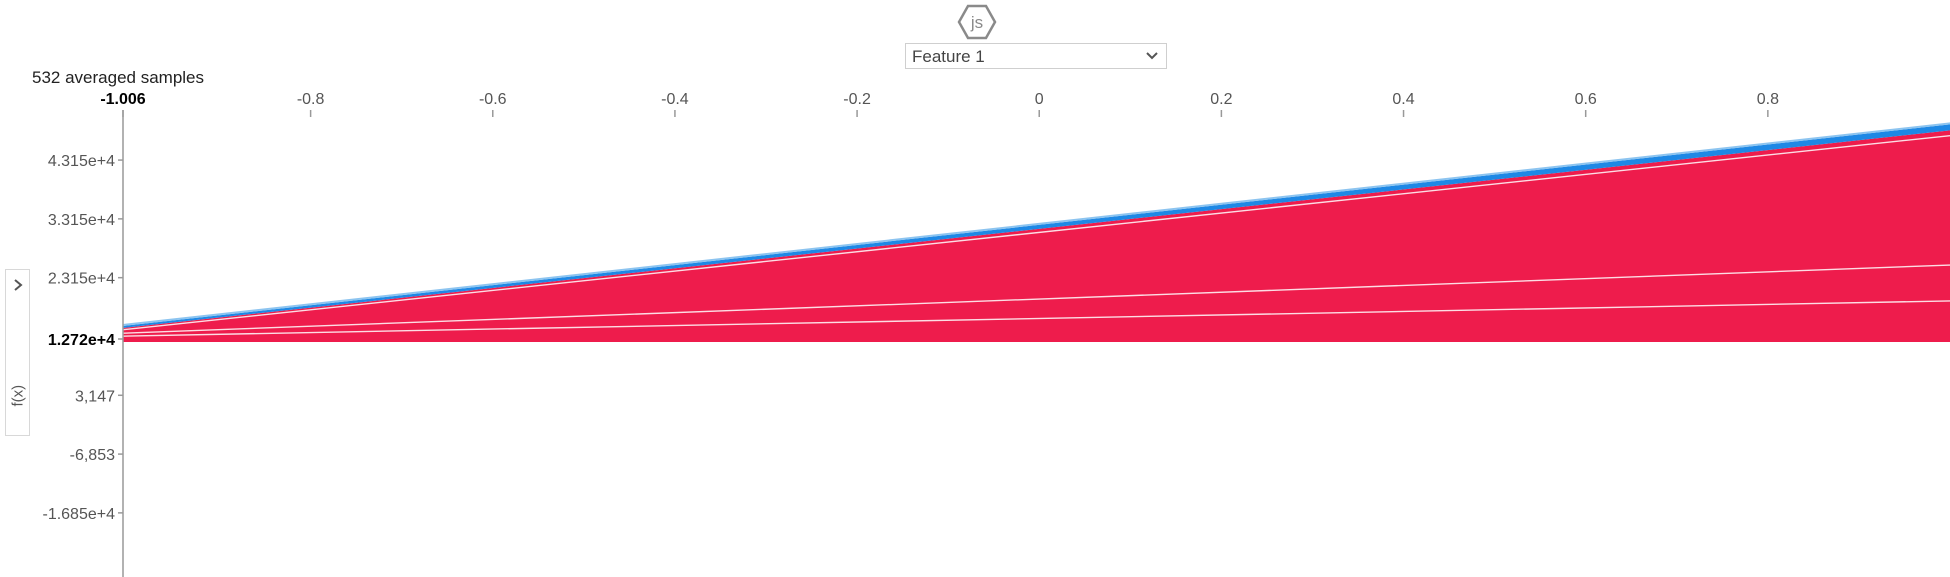  Describe the element at coordinates (493, 99) in the screenshot. I see `x-tick-label: -0.6` at that location.